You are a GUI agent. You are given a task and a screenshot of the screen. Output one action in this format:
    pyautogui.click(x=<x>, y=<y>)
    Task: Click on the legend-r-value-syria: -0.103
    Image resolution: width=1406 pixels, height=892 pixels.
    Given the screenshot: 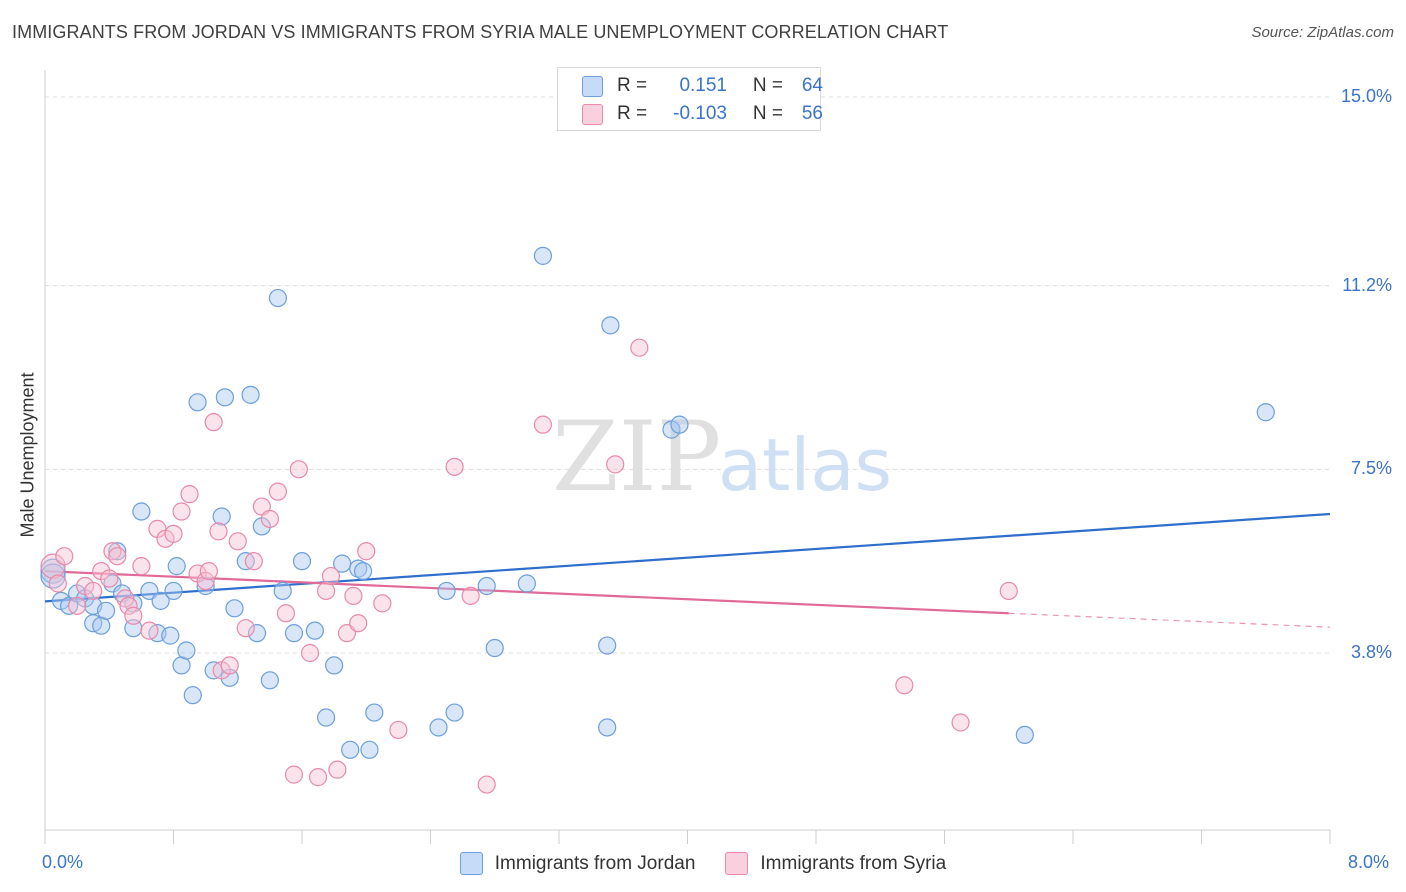 What is the action you would take?
    pyautogui.click(x=700, y=113)
    